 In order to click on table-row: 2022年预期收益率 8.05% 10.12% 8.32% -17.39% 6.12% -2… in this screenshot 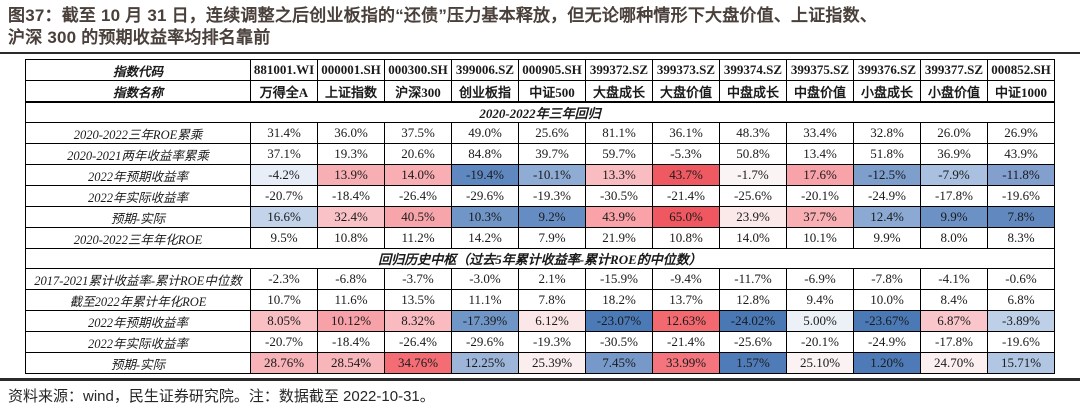, I will do `click(540, 321)`.